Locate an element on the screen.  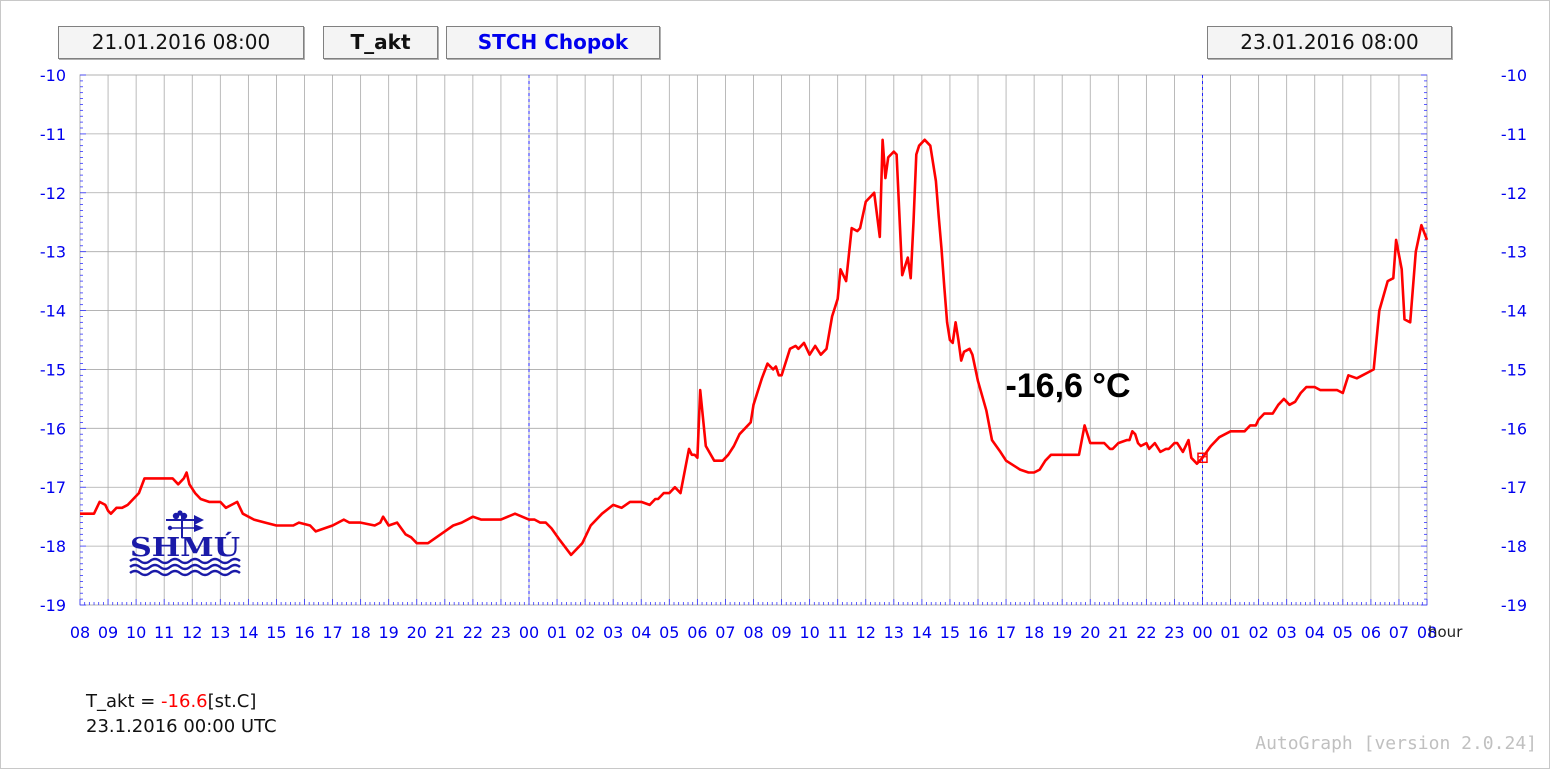
info-equals: = is located at coordinates (148, 701).